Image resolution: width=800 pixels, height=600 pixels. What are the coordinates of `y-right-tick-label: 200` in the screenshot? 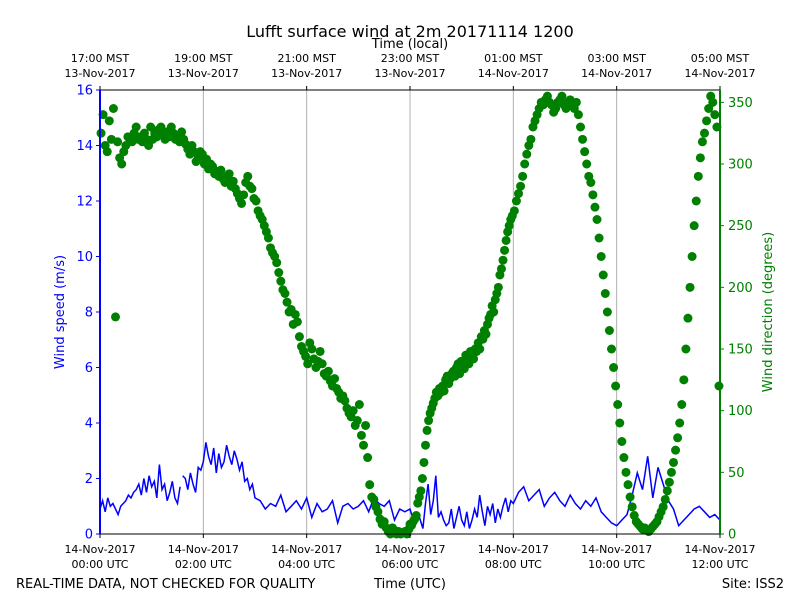 It's located at (740, 288).